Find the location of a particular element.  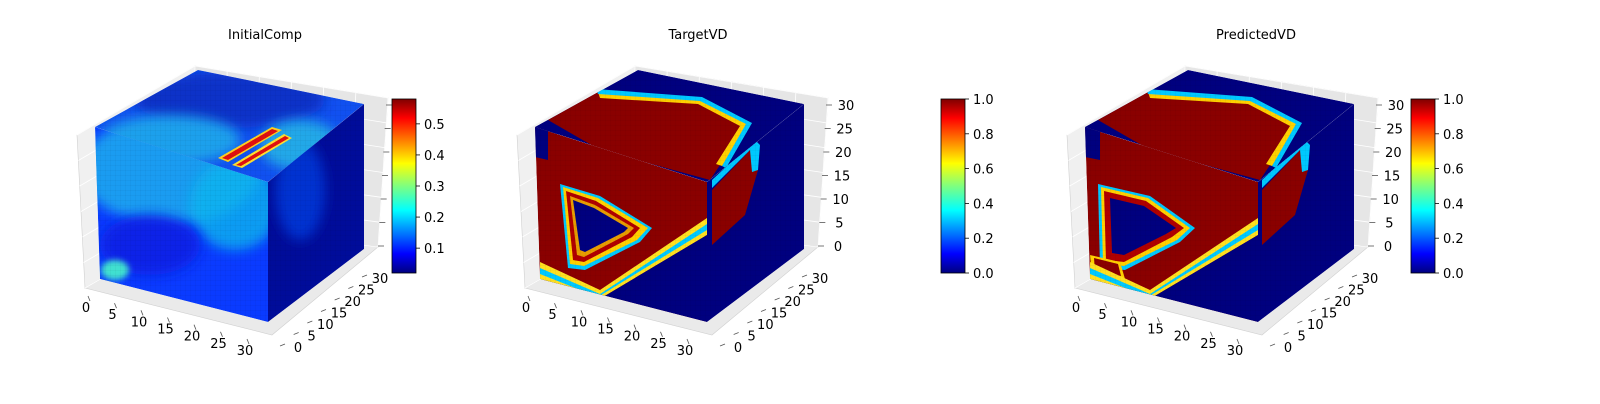

colorbar-targetvd: 0.0 0.2 0.4 0.6 0.8 1.0 is located at coordinates (967, 187).